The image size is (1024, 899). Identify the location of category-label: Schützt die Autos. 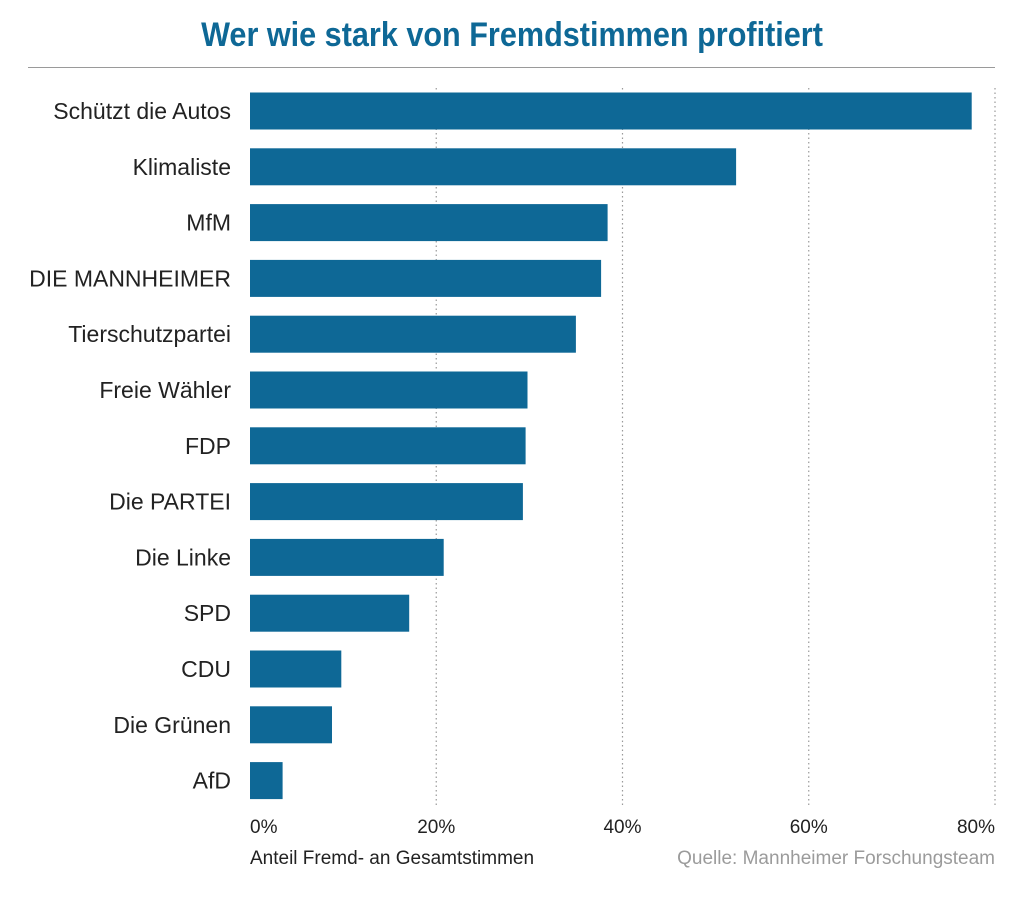
(142, 111).